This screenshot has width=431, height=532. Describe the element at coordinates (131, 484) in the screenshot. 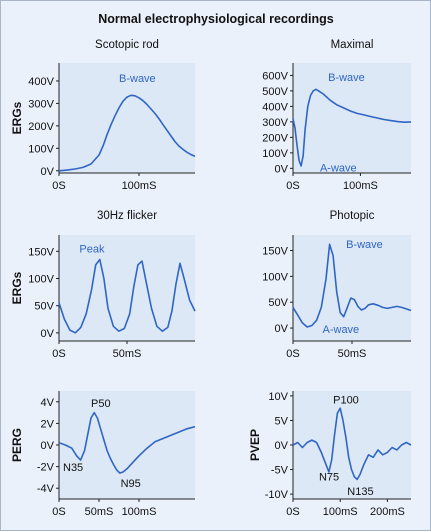

I see `annotation-label: N95` at that location.